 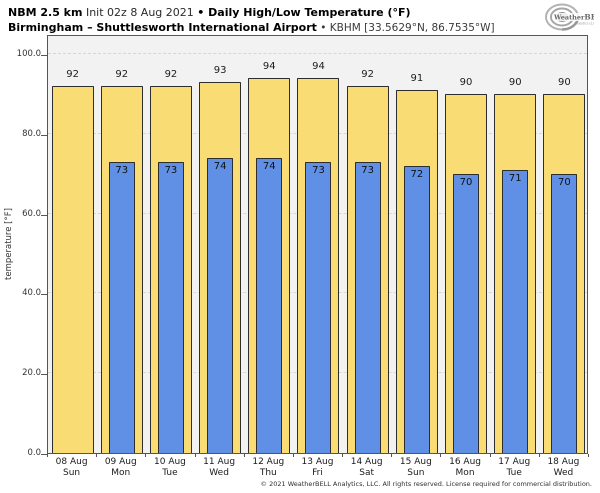 I want to click on x-tick-label-7: 14 Aug Sat, so click(x=366, y=467).